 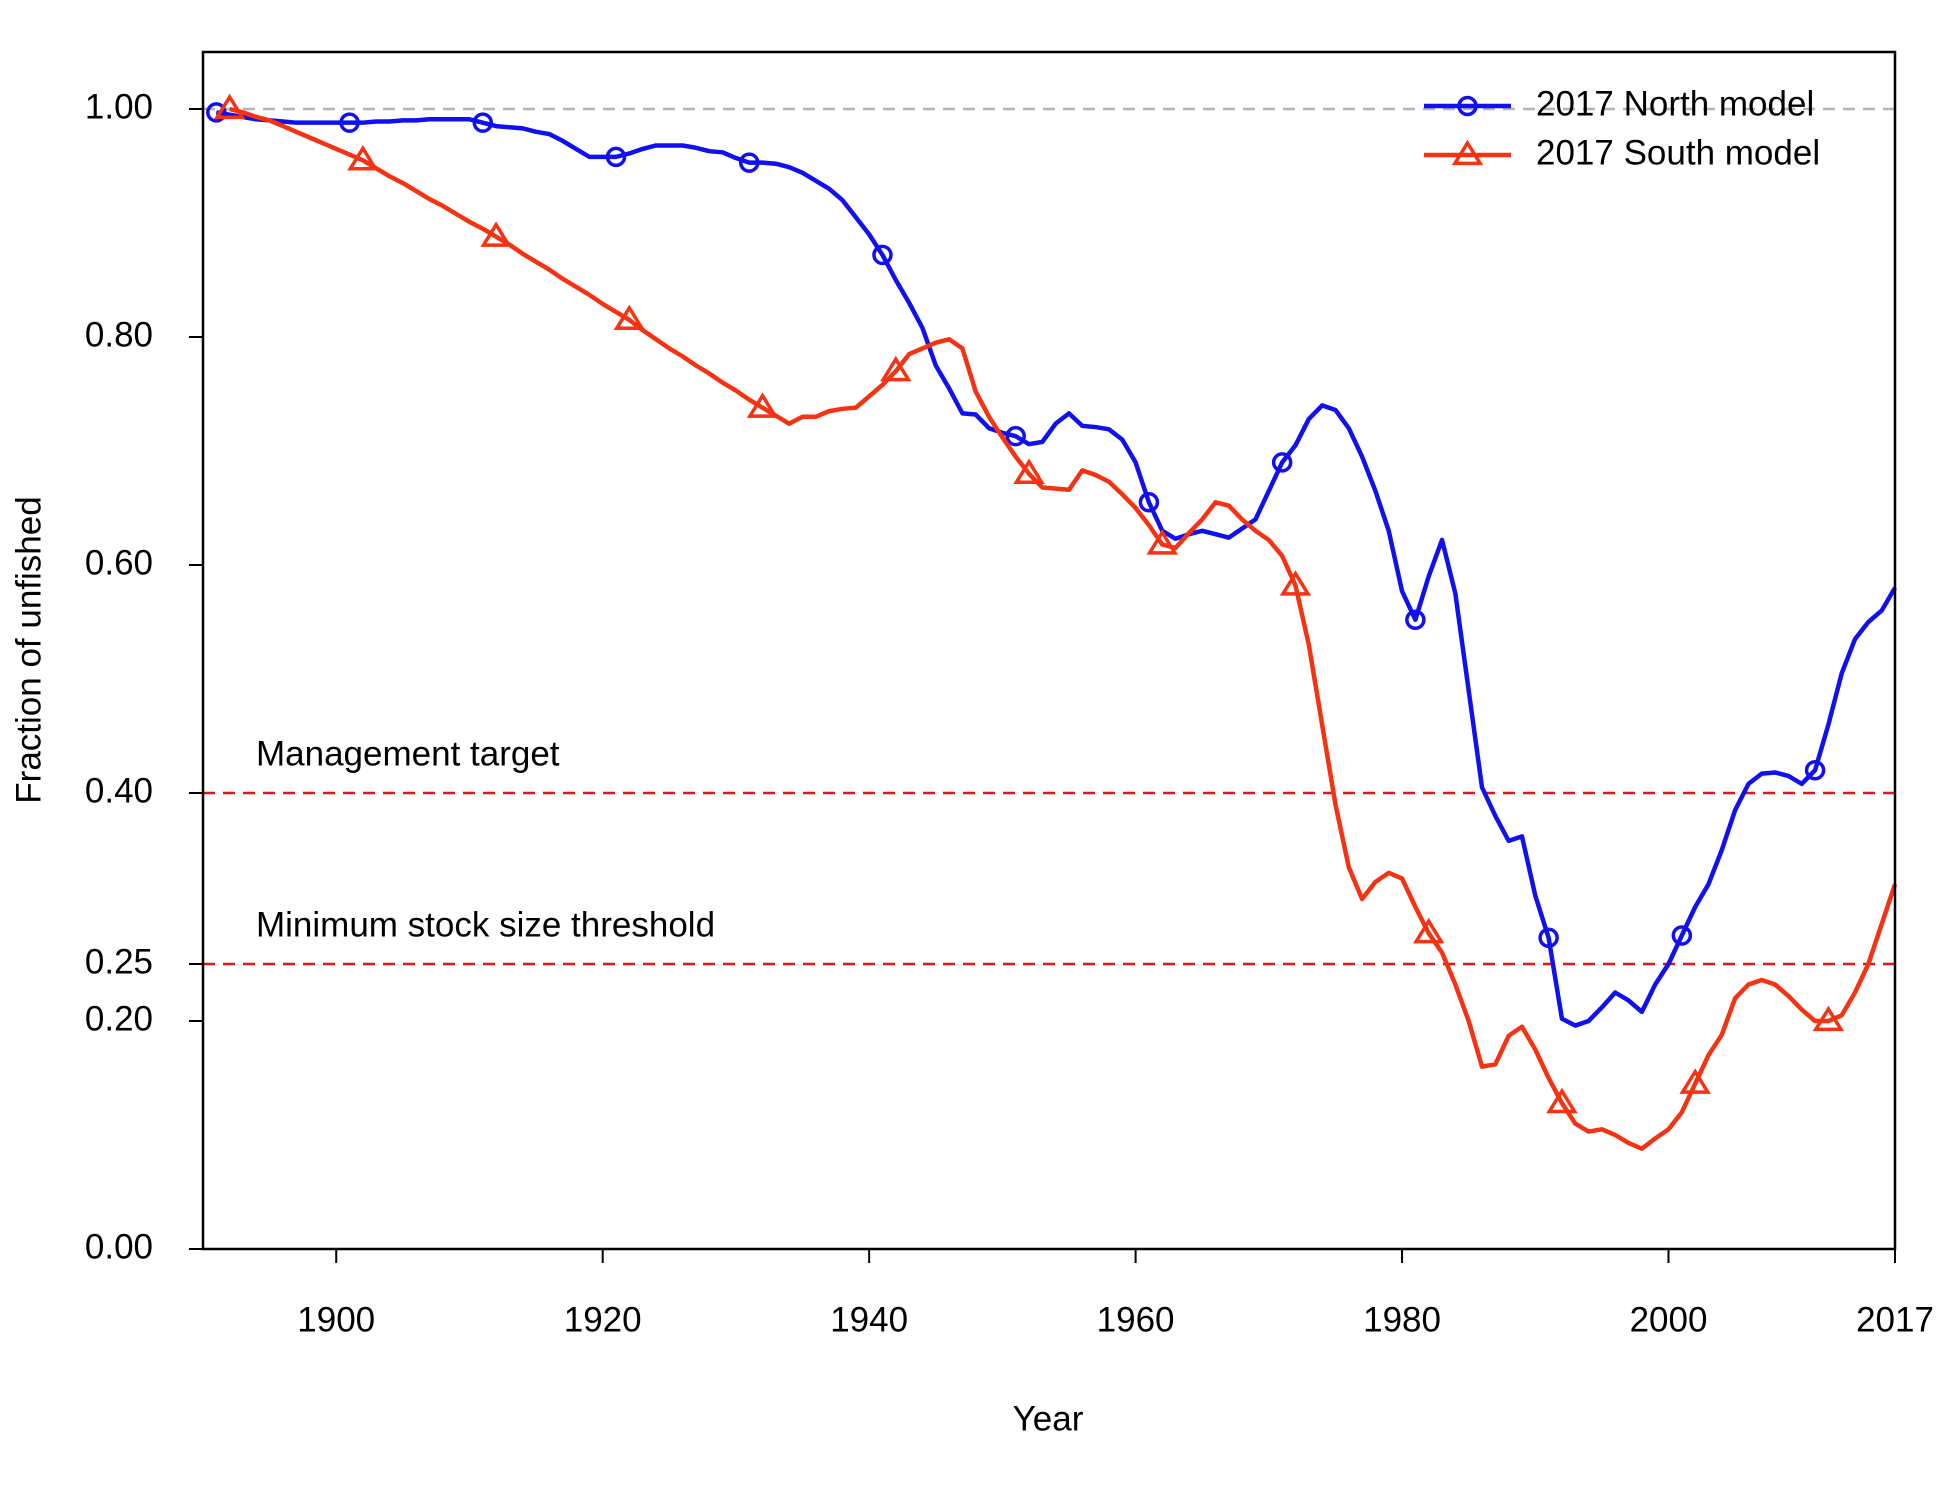 What do you see at coordinates (119, 1018) in the screenshot?
I see `y-tick-label: 0.20` at bounding box center [119, 1018].